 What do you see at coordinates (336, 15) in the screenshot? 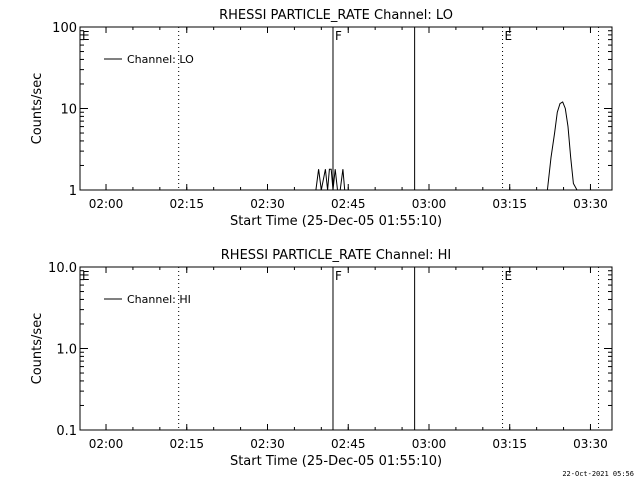
I see `chart-title: RHESSI PARTICLE_RATE Channel: LO` at bounding box center [336, 15].